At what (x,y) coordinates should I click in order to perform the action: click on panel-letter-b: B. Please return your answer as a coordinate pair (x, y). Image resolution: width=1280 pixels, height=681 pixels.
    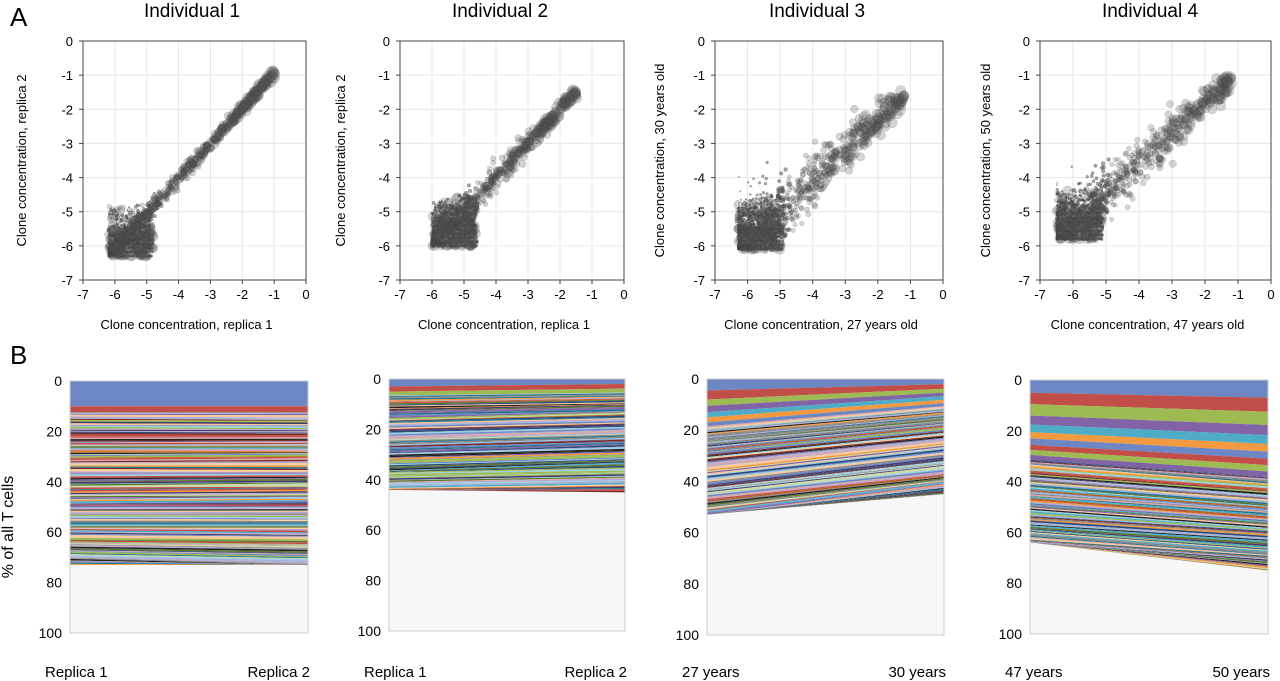
    Looking at the image, I should click on (18, 355).